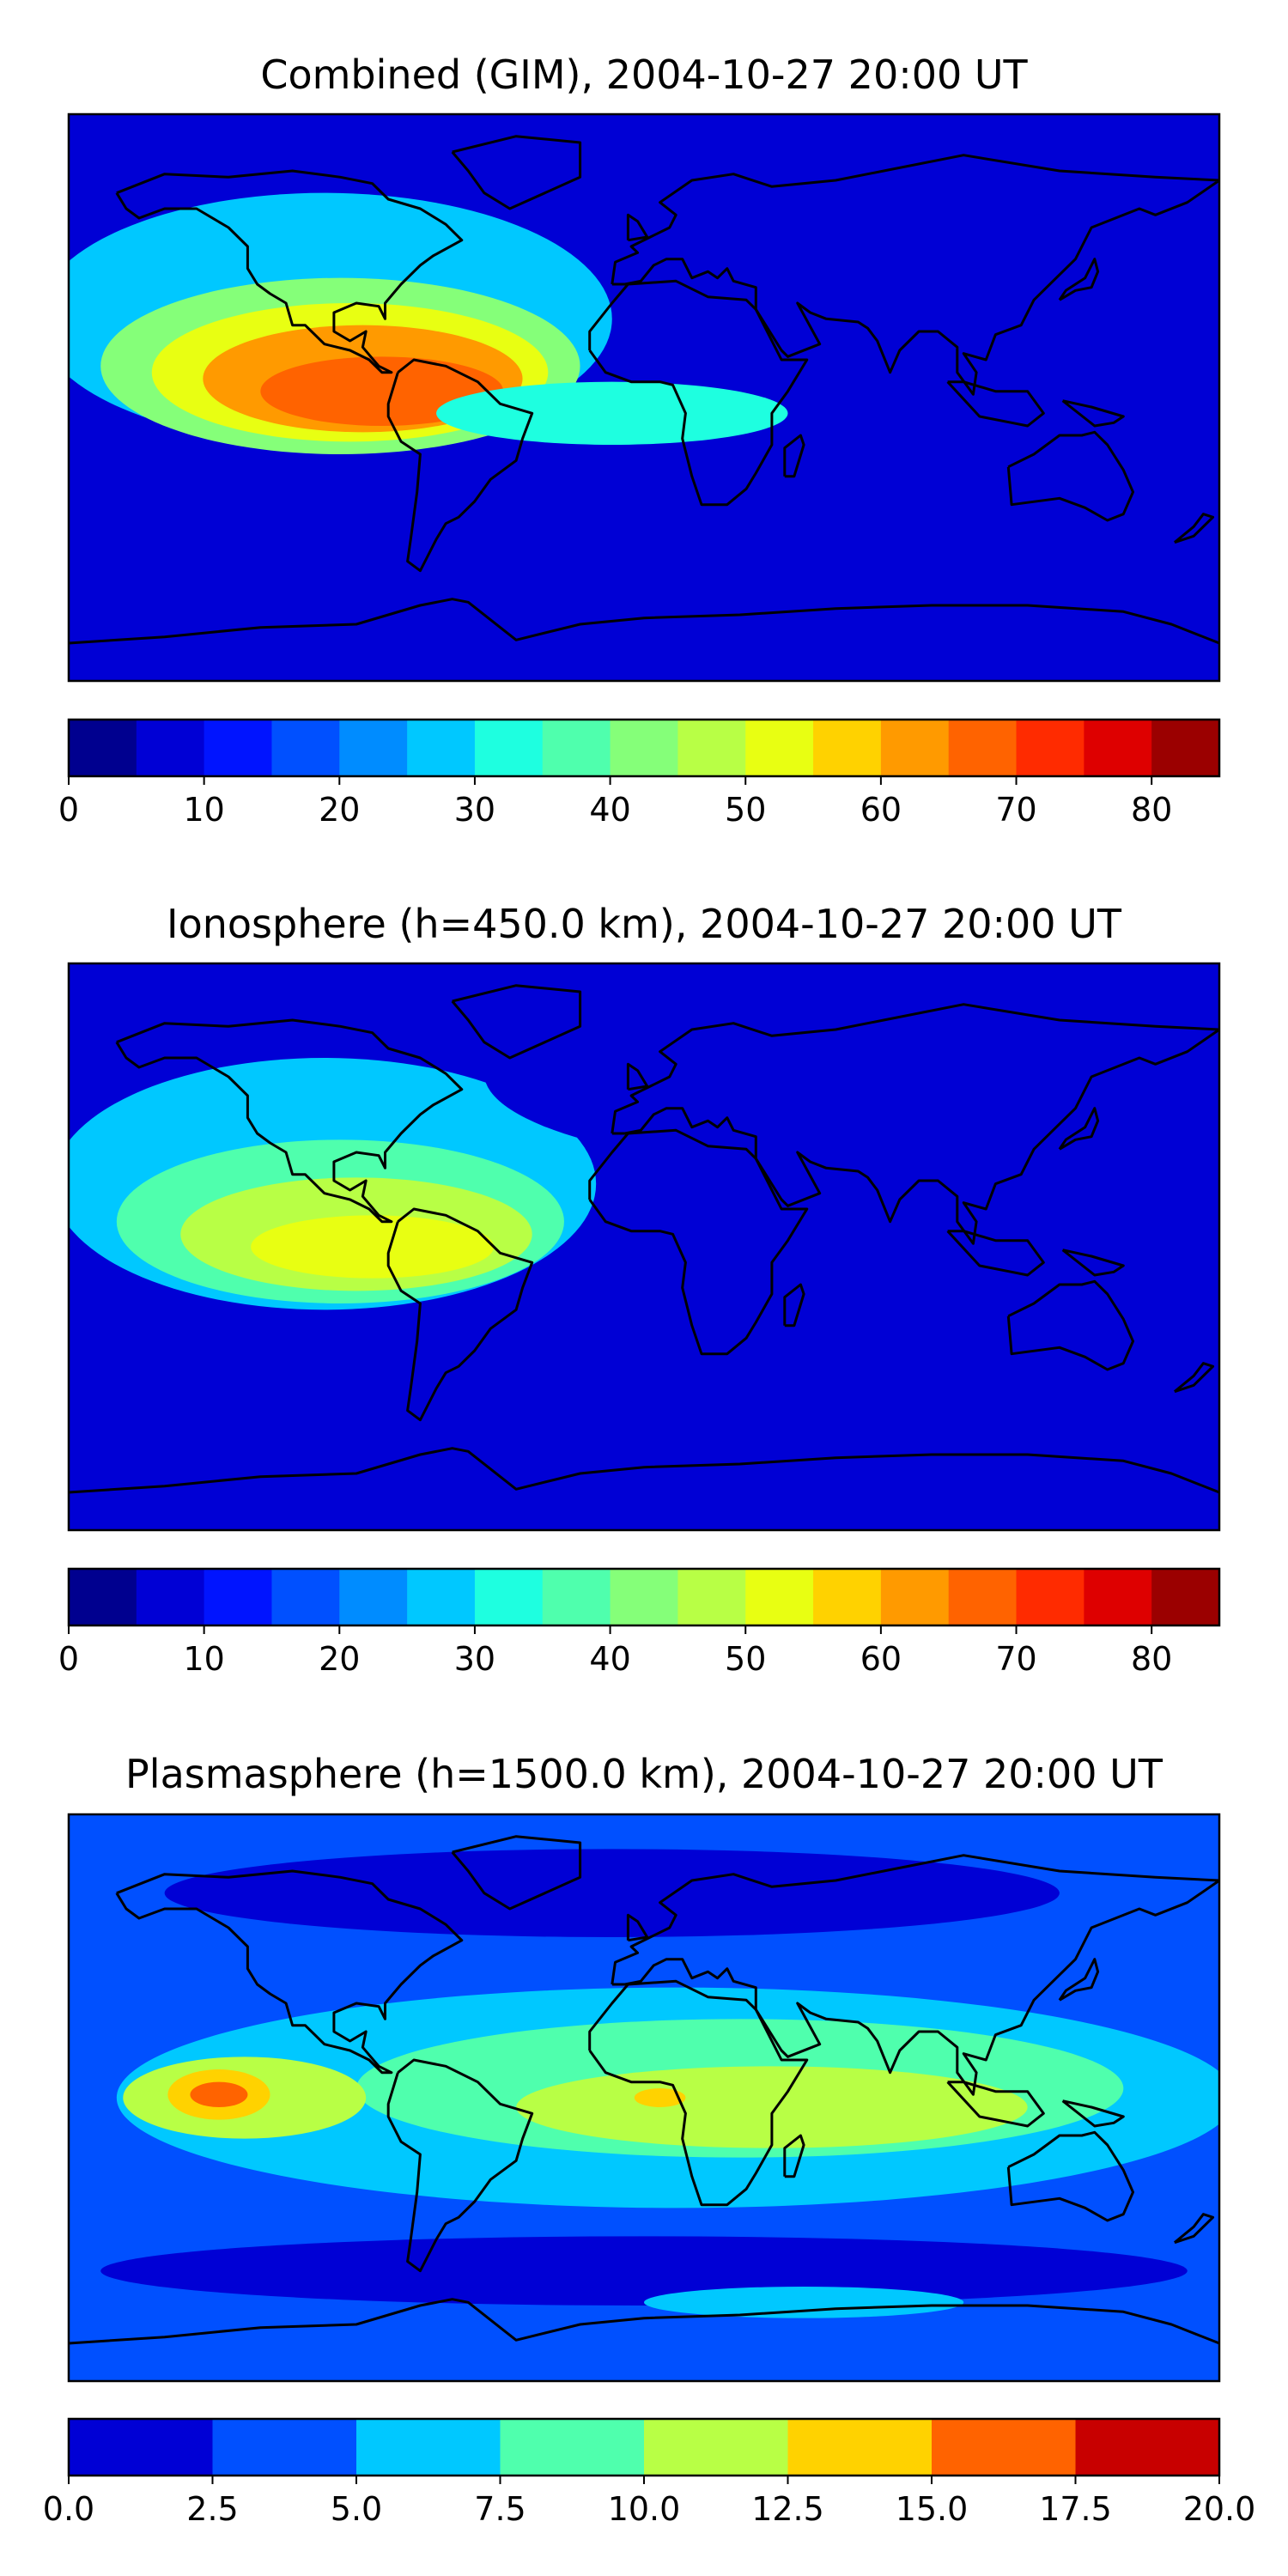 This screenshot has height=2576, width=1288. Describe the element at coordinates (788, 2509) in the screenshot. I see `colorbar-tick-label: 12.5` at that location.